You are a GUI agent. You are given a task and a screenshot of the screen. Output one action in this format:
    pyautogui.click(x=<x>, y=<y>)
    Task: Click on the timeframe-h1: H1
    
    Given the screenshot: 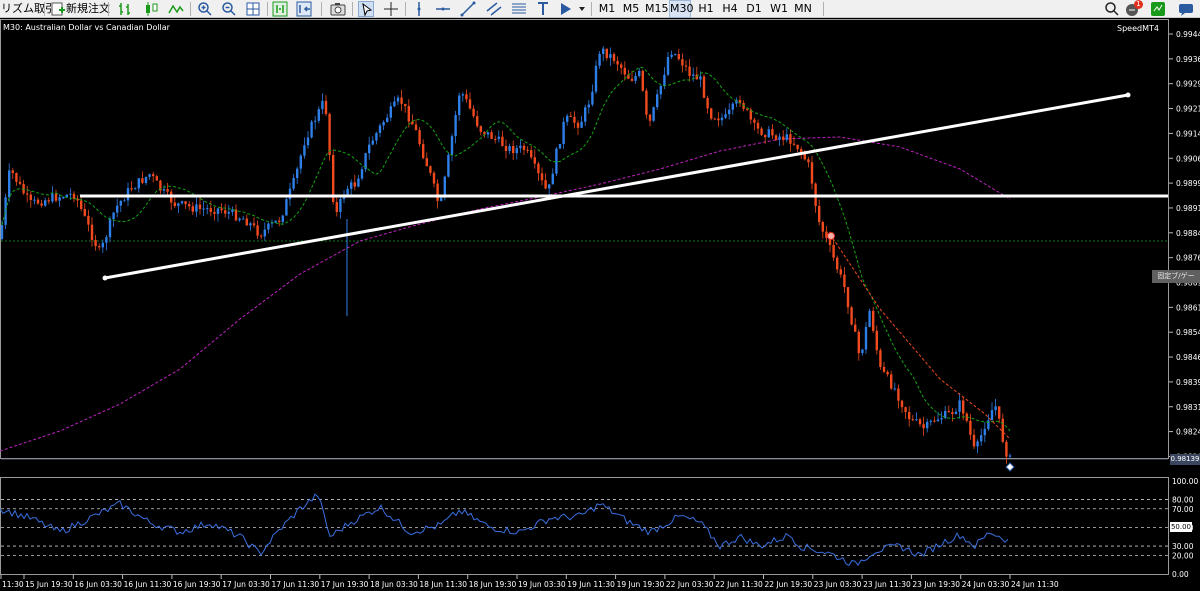 What is the action you would take?
    pyautogui.click(x=706, y=8)
    